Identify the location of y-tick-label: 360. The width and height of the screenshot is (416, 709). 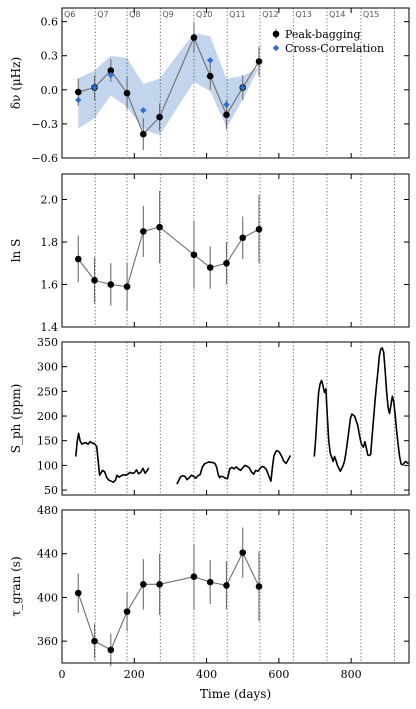
(47, 641).